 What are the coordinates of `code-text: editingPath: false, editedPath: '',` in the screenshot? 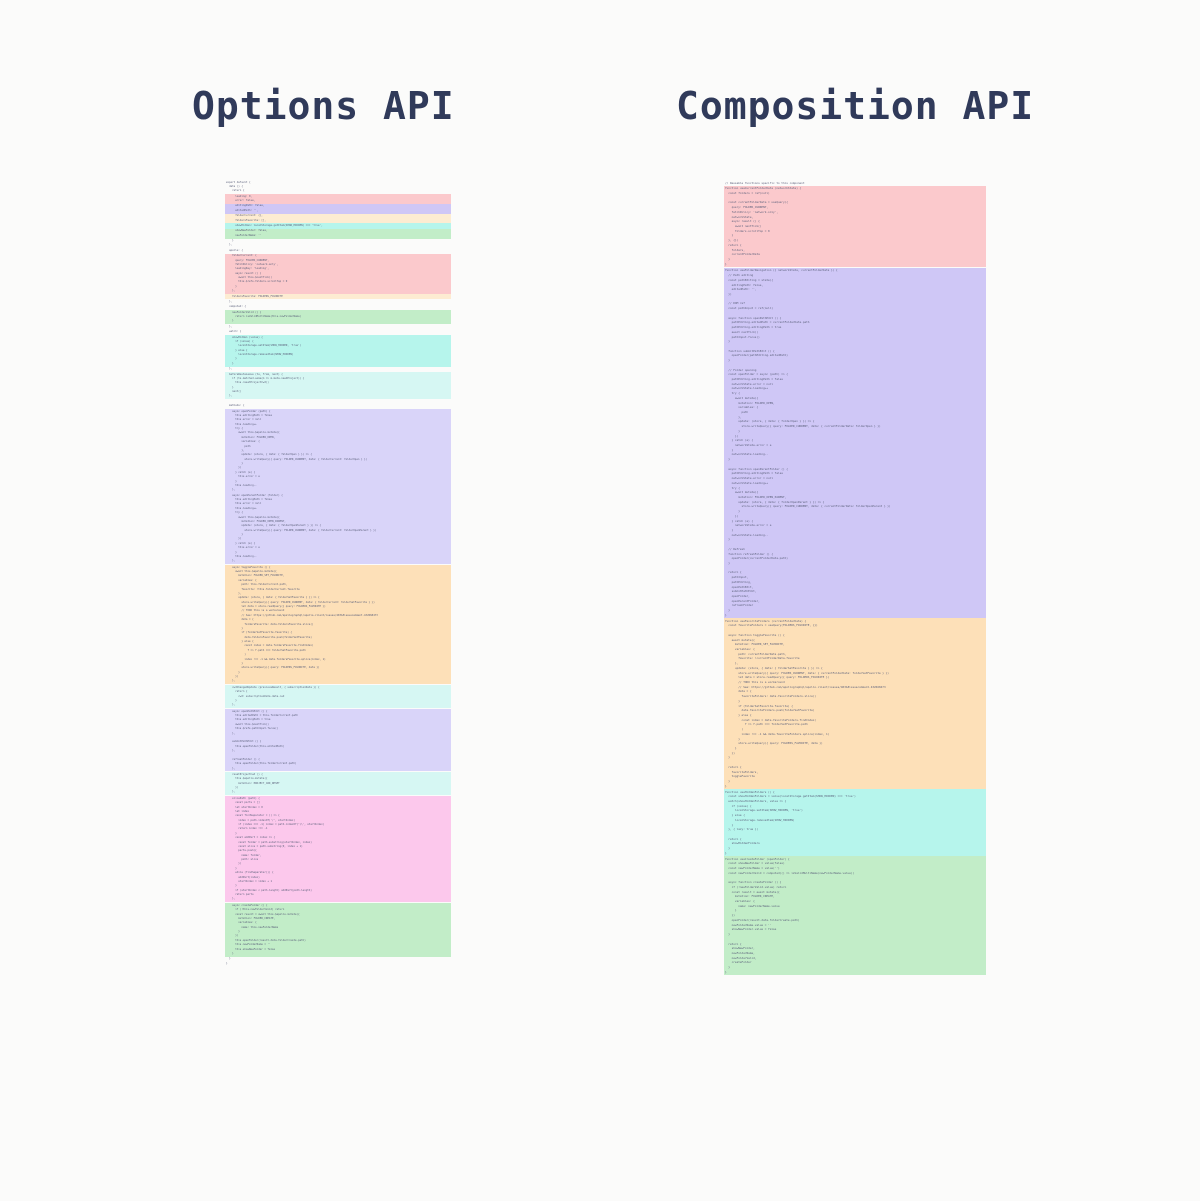 It's located at (250, 208).